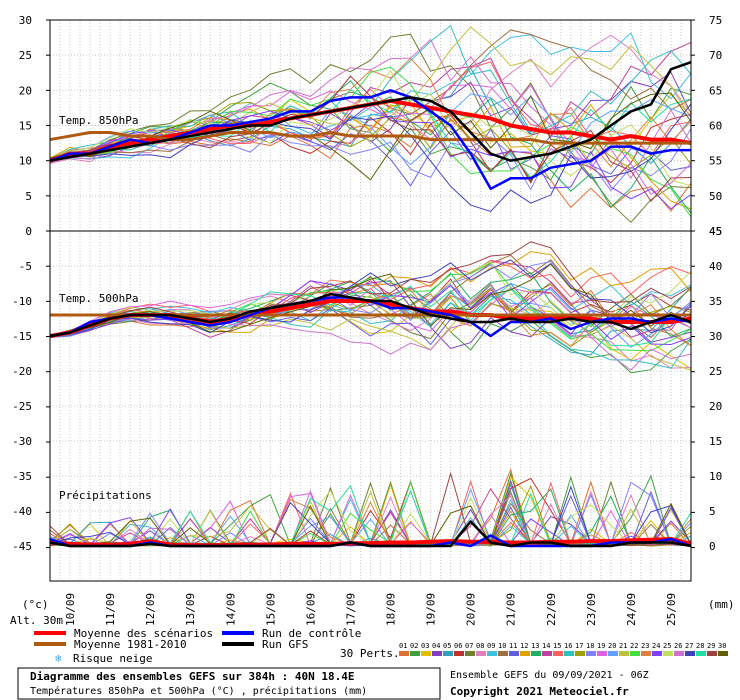 This screenshot has height=700, width=740. What do you see at coordinates (22, 301) in the screenshot?
I see `y-tick-left-500: -10` at bounding box center [22, 301].